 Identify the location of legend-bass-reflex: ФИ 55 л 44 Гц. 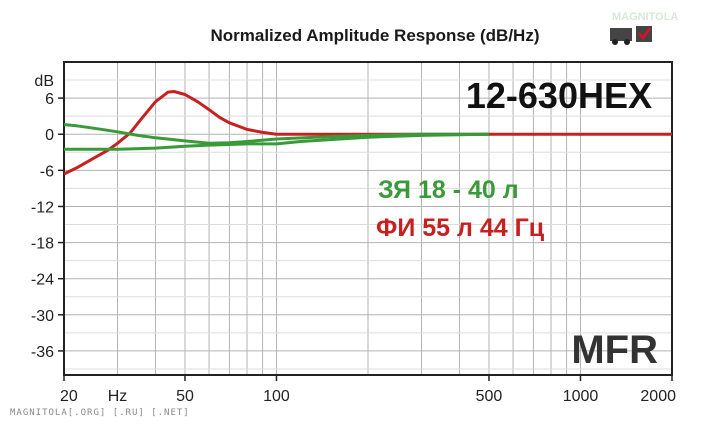
(460, 228).